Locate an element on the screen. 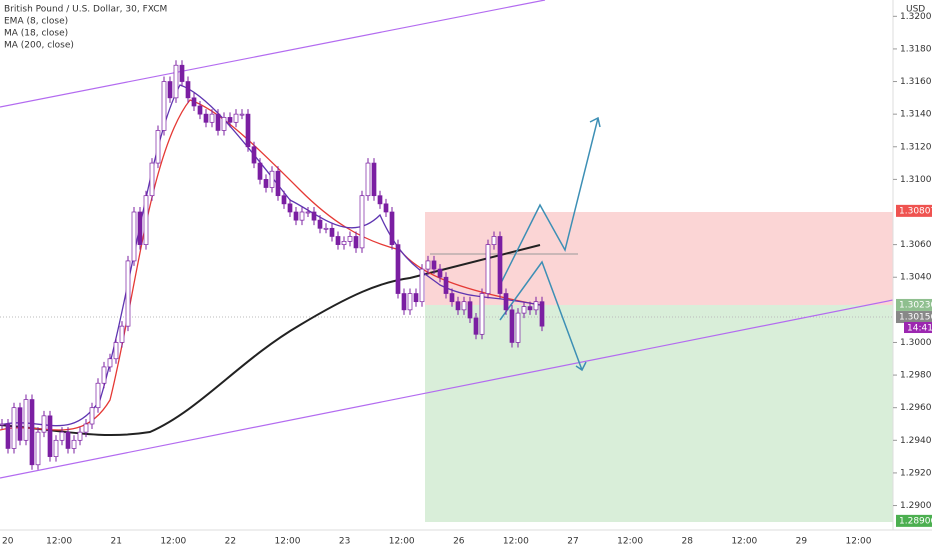 The height and width of the screenshot is (550, 932). arrow-down is located at coordinates (543, 316).